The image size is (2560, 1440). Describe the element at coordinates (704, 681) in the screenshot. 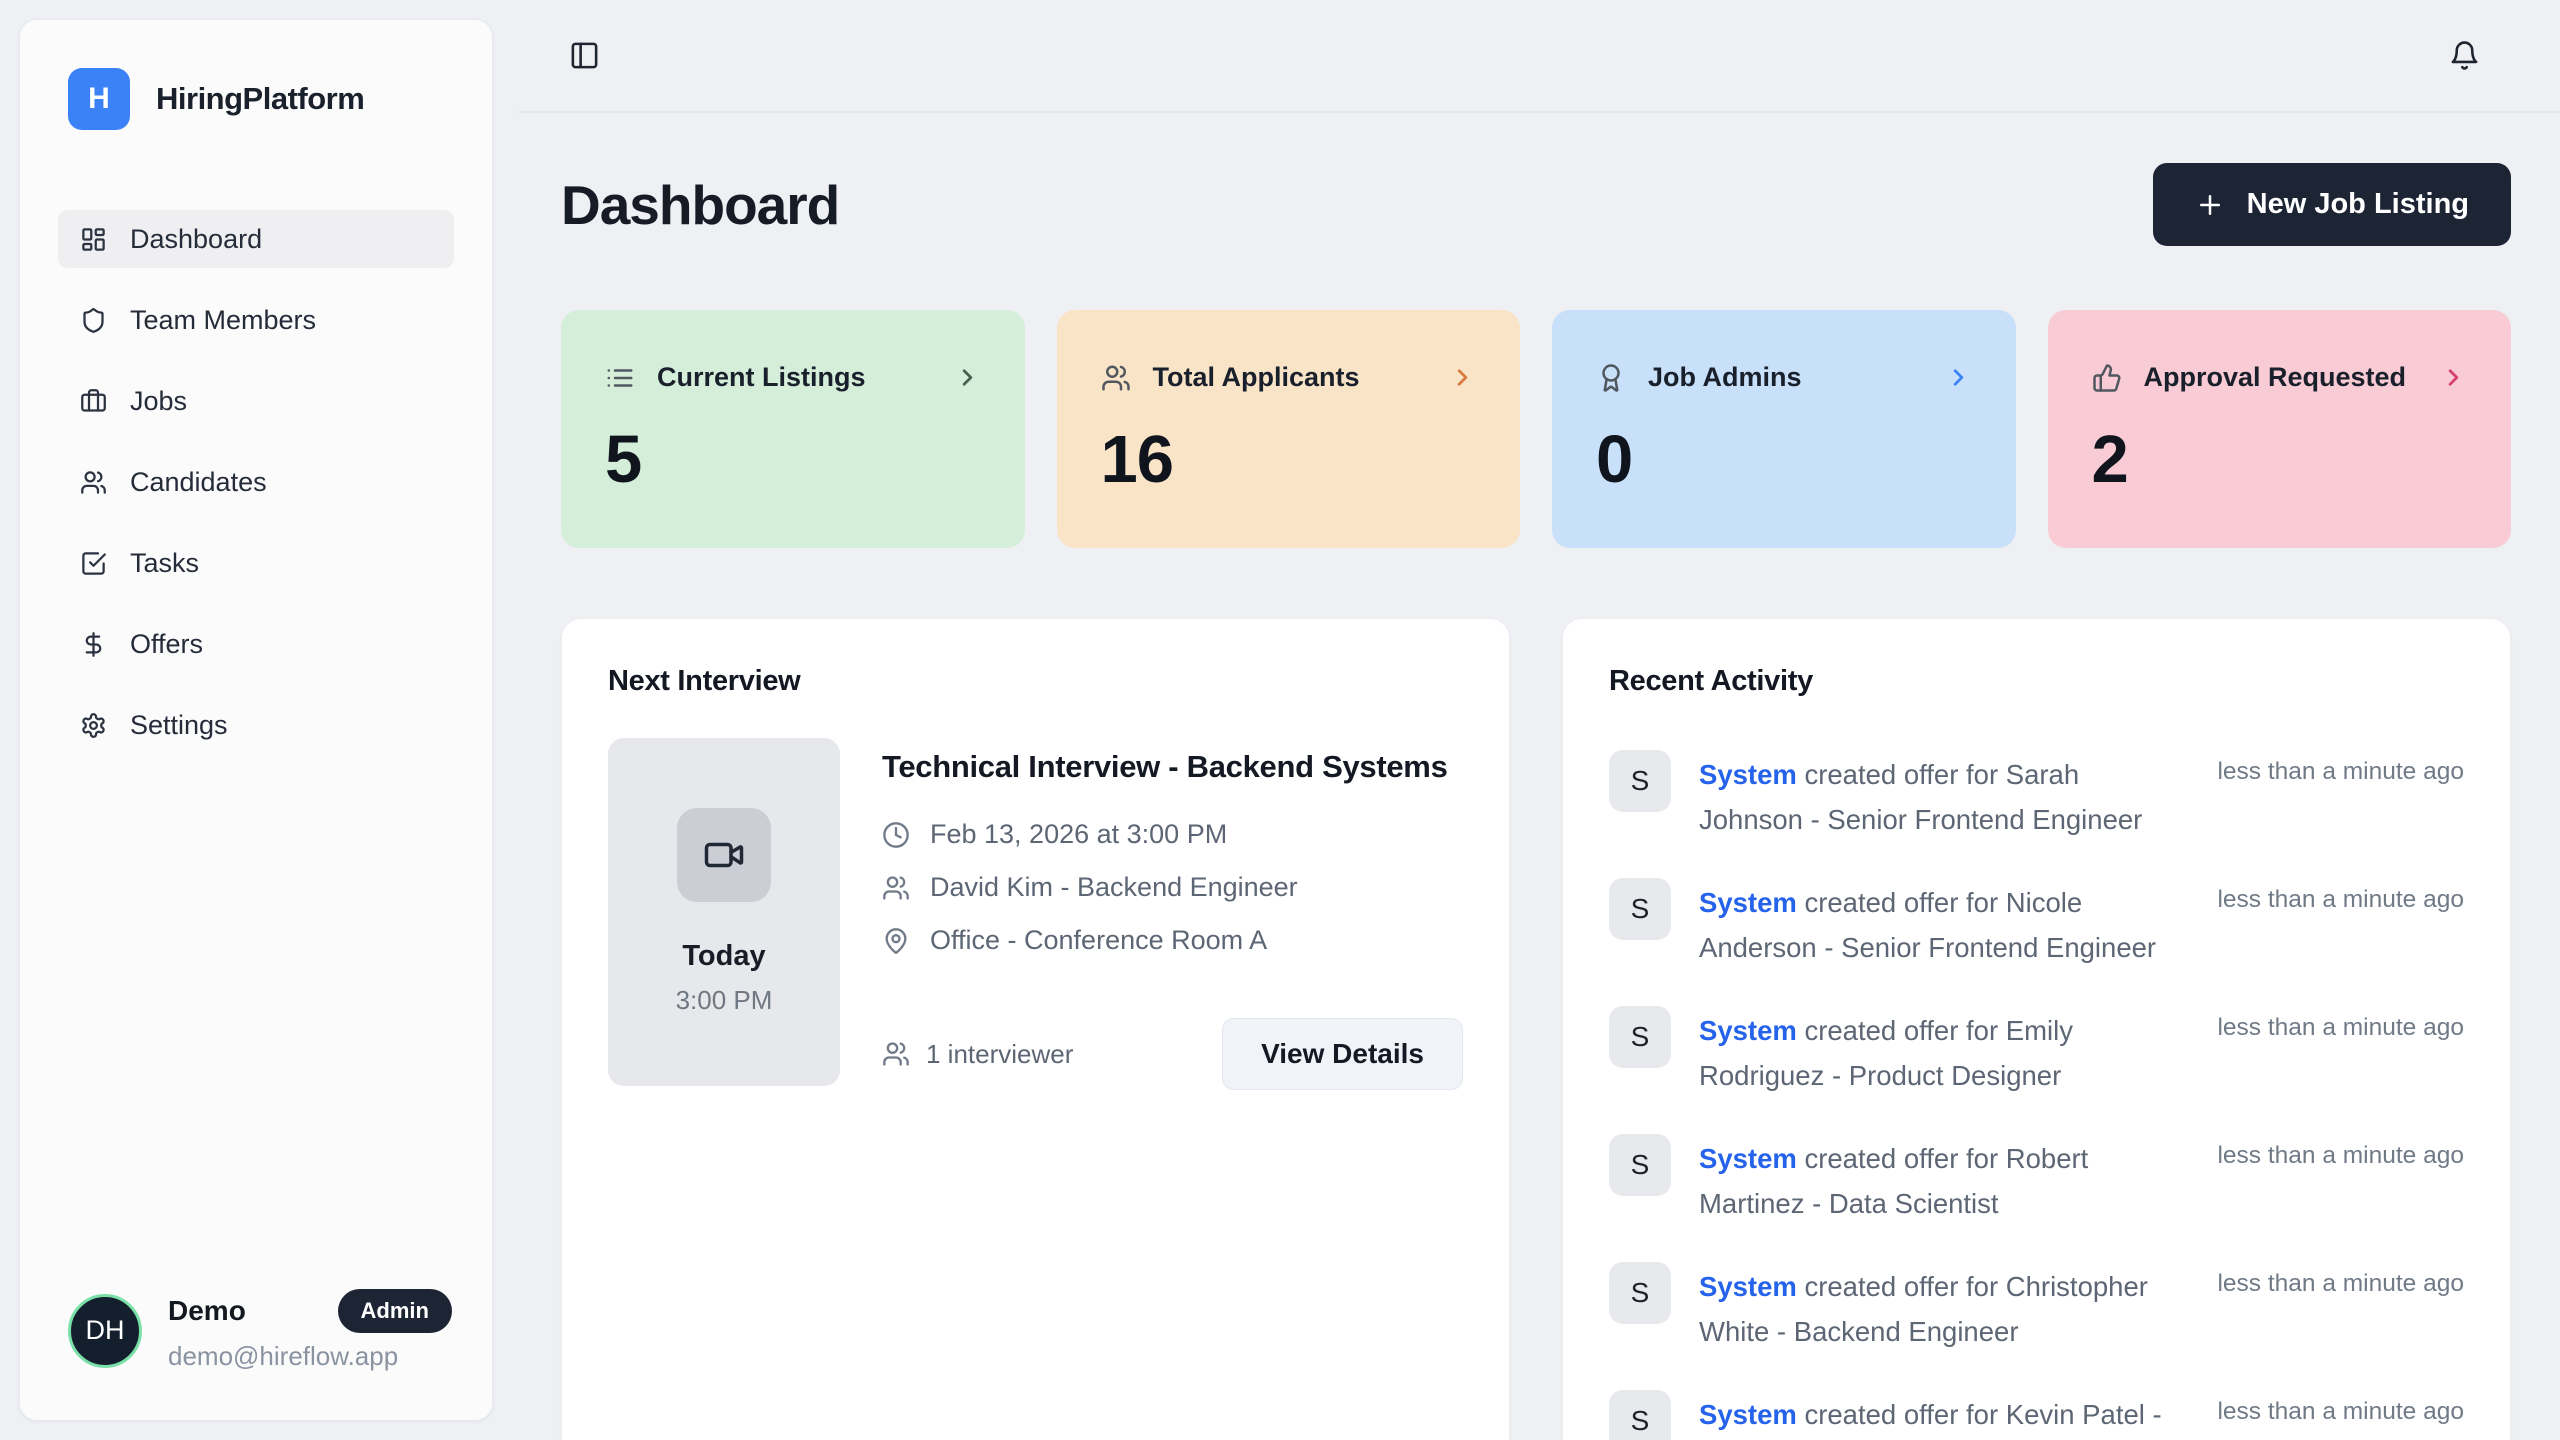

I see `next-interview-title: Next Interview` at that location.